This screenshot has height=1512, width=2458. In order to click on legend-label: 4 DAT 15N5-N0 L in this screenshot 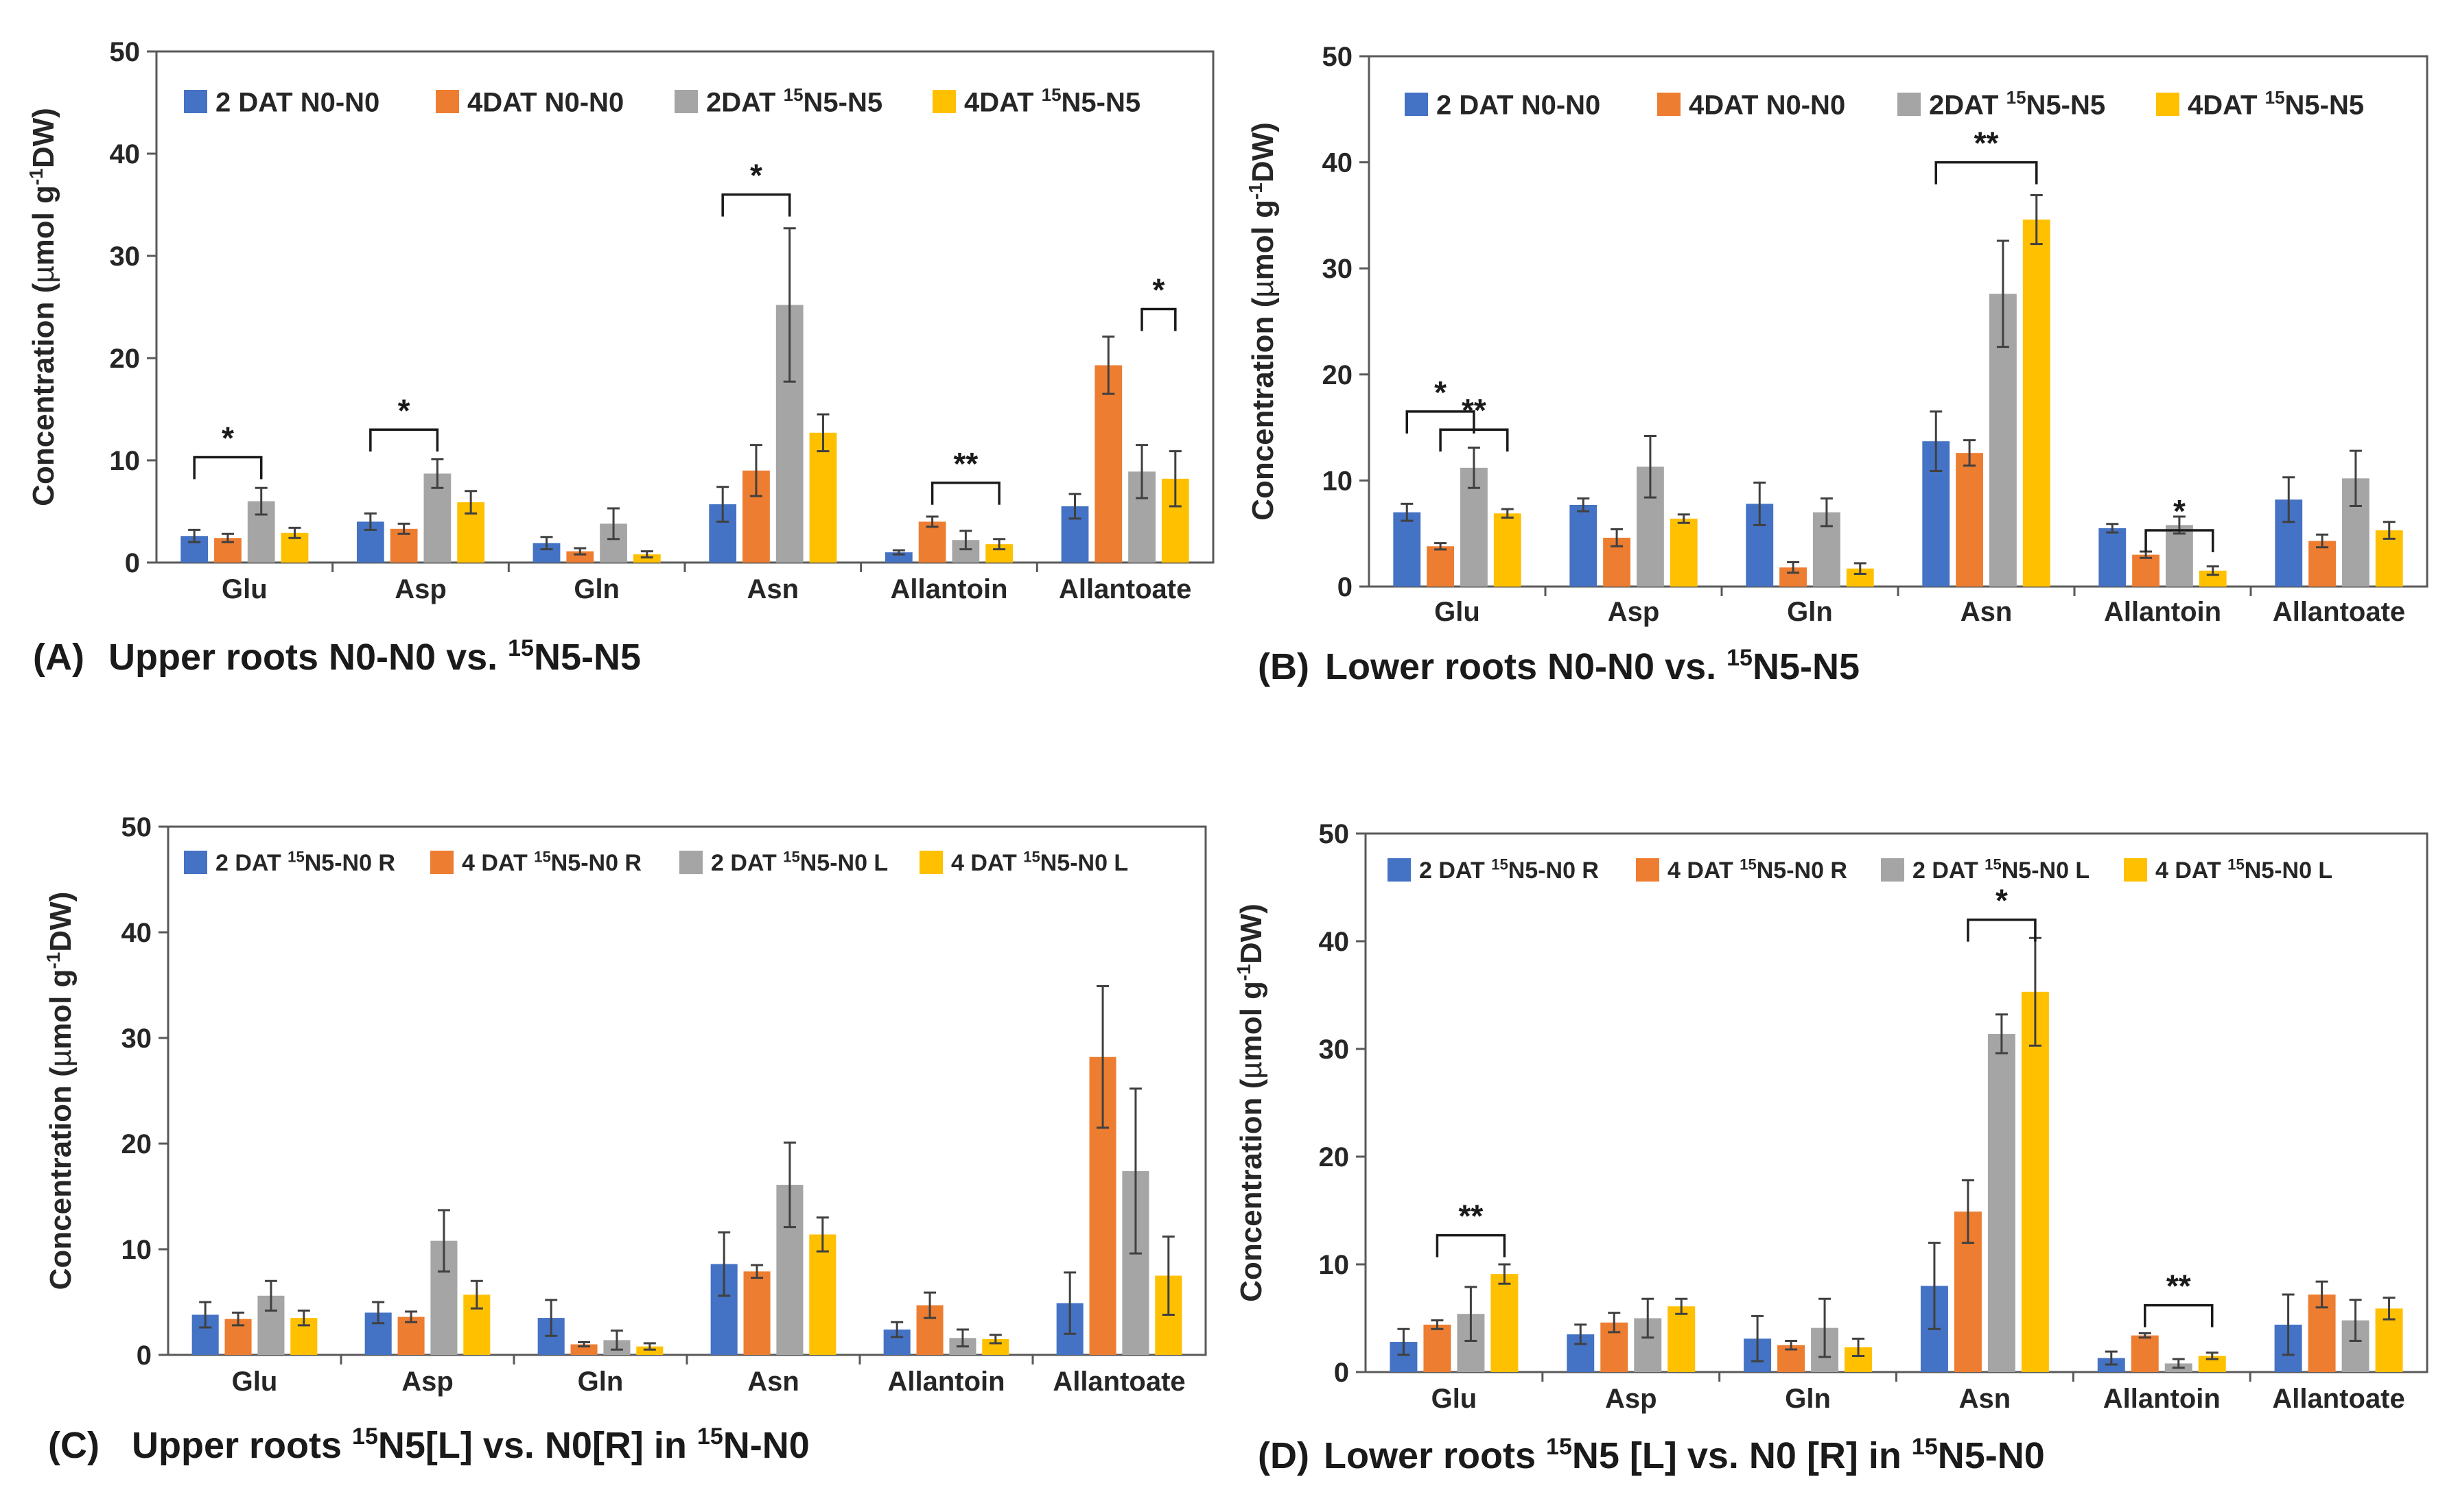, I will do `click(2243, 870)`.